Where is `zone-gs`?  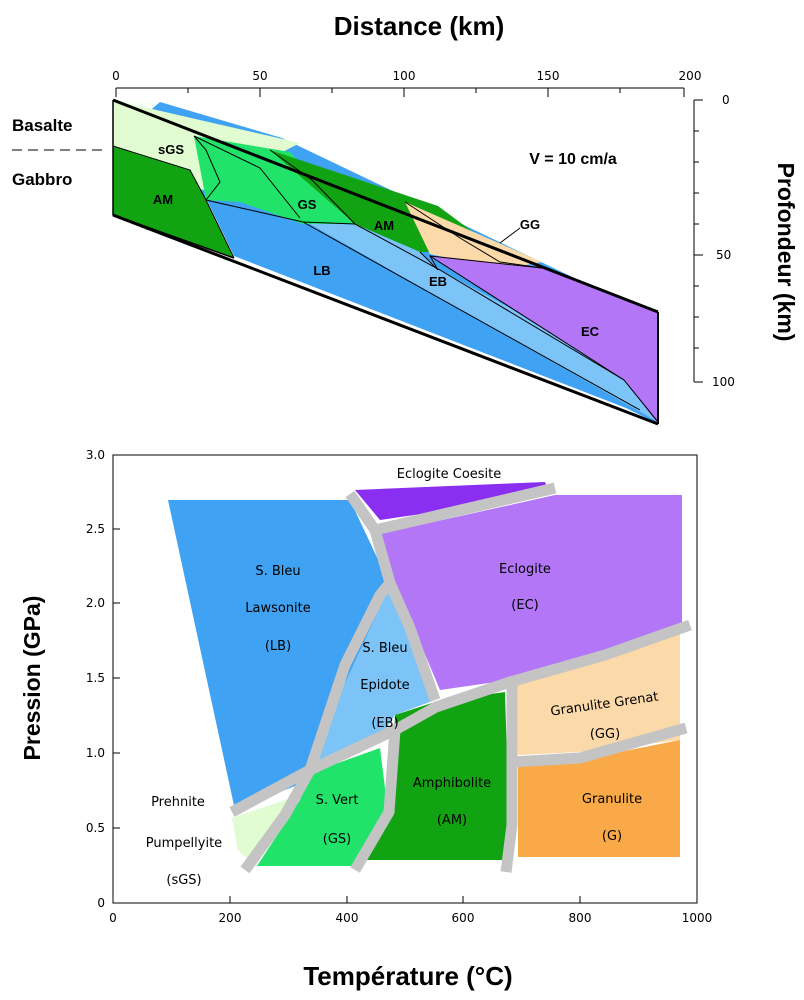 zone-gs is located at coordinates (274, 180).